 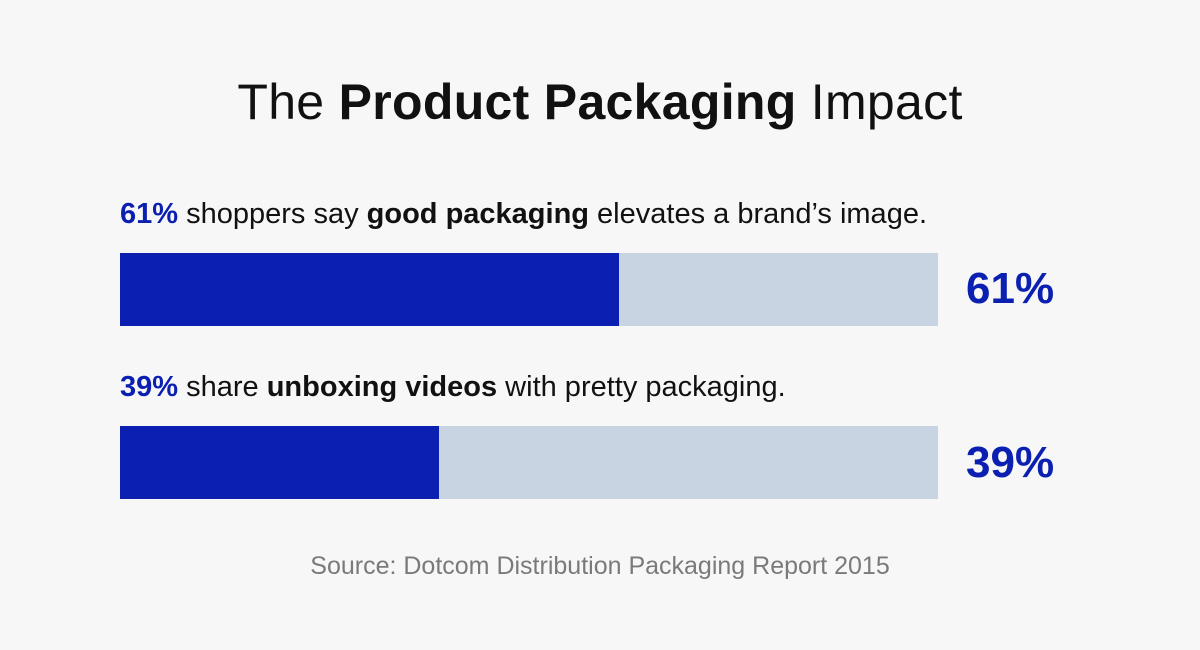 What do you see at coordinates (758, 214) in the screenshot?
I see `statement-1-text-b: elevates a brand’s image.` at bounding box center [758, 214].